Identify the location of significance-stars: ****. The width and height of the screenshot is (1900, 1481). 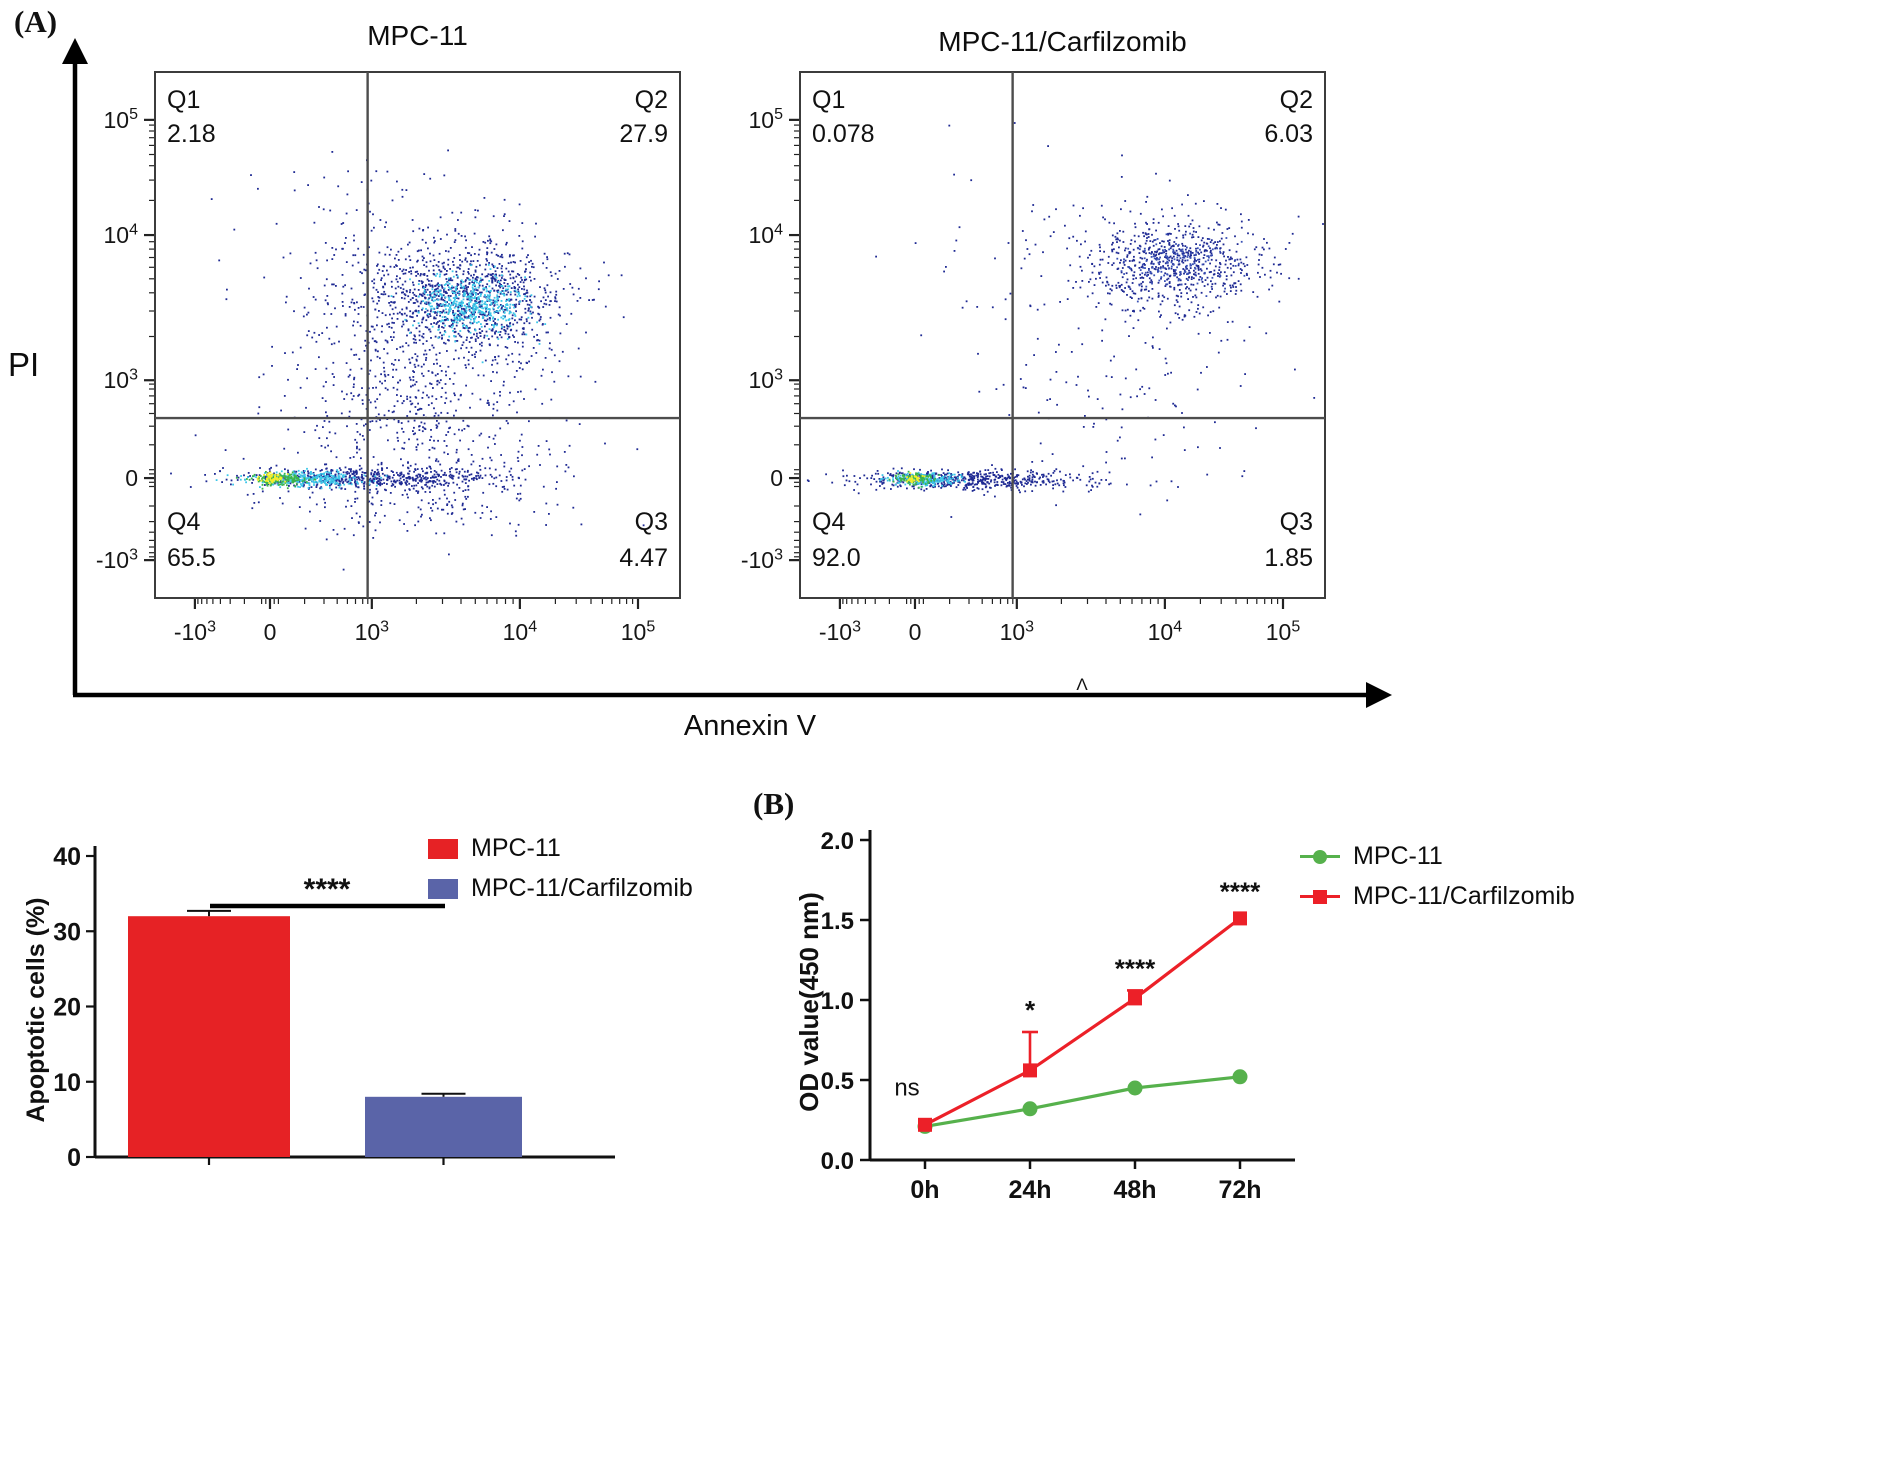
(327, 889).